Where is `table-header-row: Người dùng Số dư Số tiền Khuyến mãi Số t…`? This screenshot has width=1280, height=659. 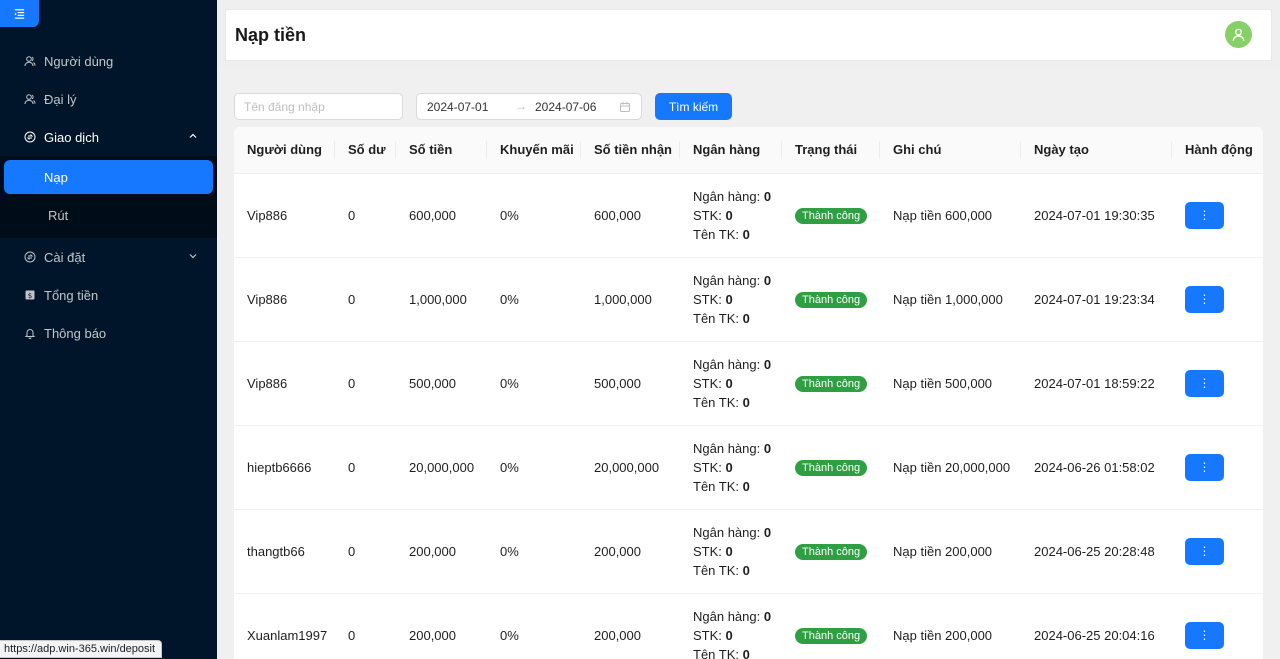 table-header-row: Người dùng Số dư Số tiền Khuyến mãi Số t… is located at coordinates (748, 150).